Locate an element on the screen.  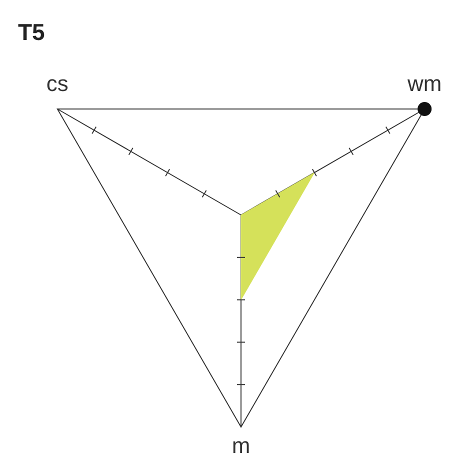
chart-title: T5 is located at coordinates (32, 32).